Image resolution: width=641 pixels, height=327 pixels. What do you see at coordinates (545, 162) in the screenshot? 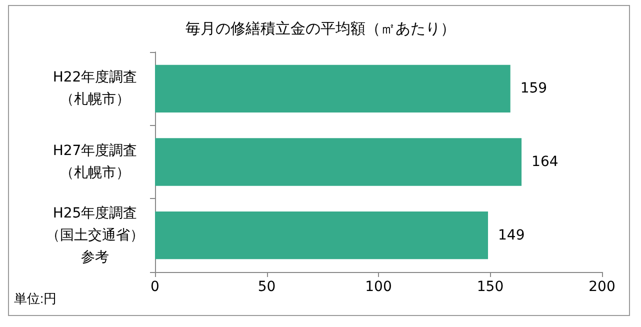
I see `data-label: 164` at bounding box center [545, 162].